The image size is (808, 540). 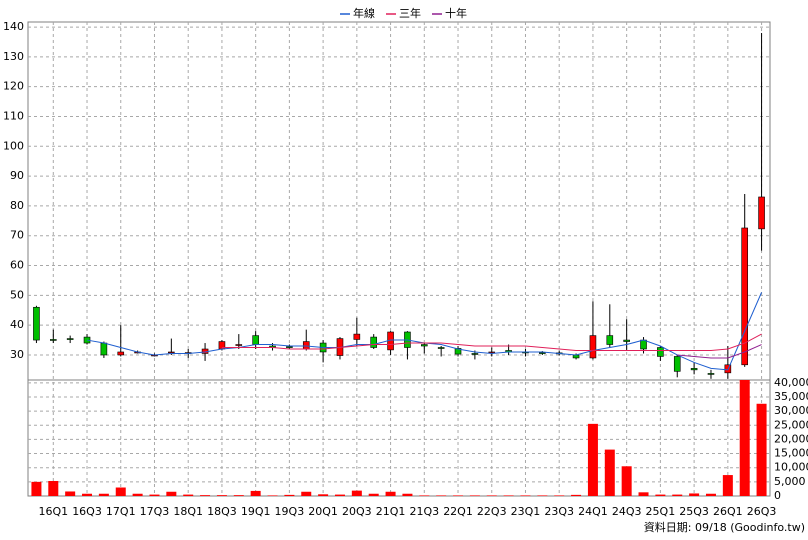 I want to click on x-tick-label: 25Q1, so click(x=661, y=511).